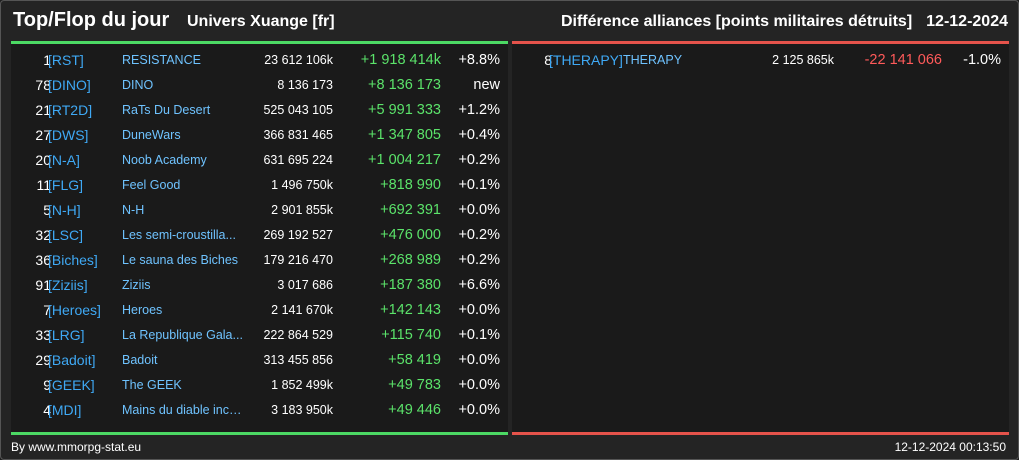 The image size is (1019, 460). What do you see at coordinates (152, 385) in the screenshot?
I see `alliance-name-link: The GEEK` at bounding box center [152, 385].